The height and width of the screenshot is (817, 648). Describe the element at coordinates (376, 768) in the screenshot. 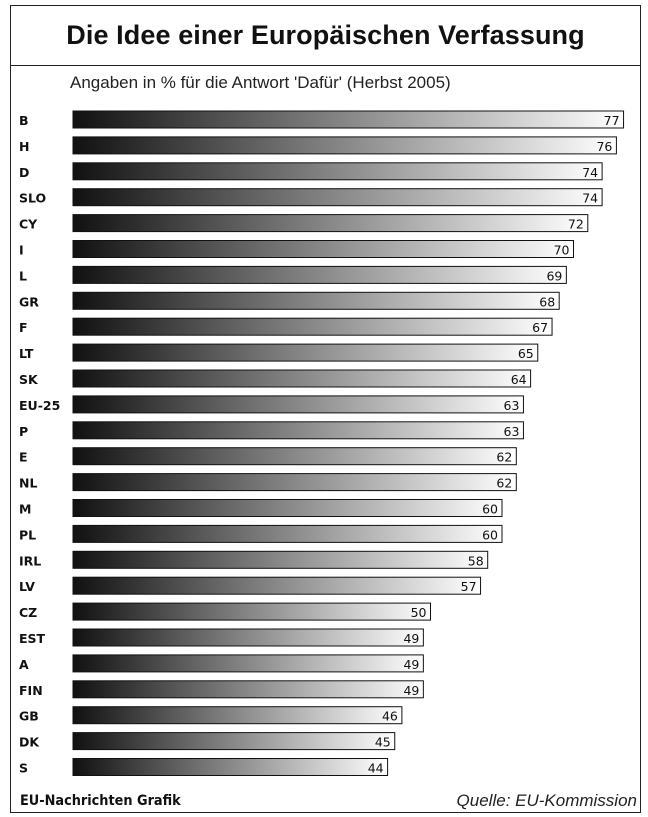

I see `value-label-s: 44` at that location.